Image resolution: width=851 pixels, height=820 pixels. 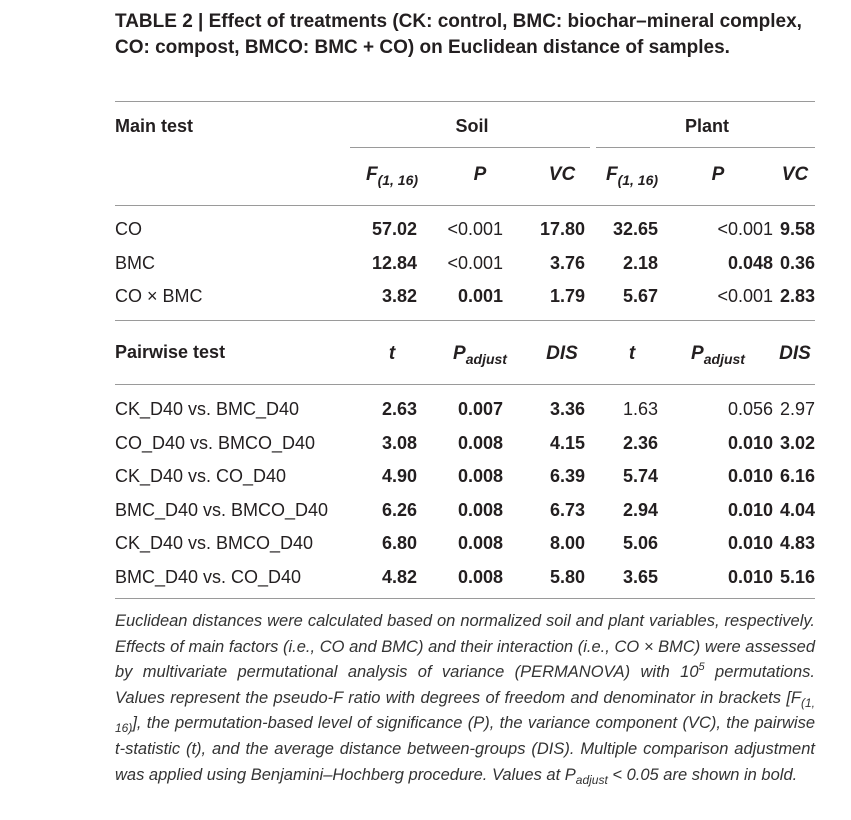 I want to click on cell: 3.76, so click(x=567, y=262).